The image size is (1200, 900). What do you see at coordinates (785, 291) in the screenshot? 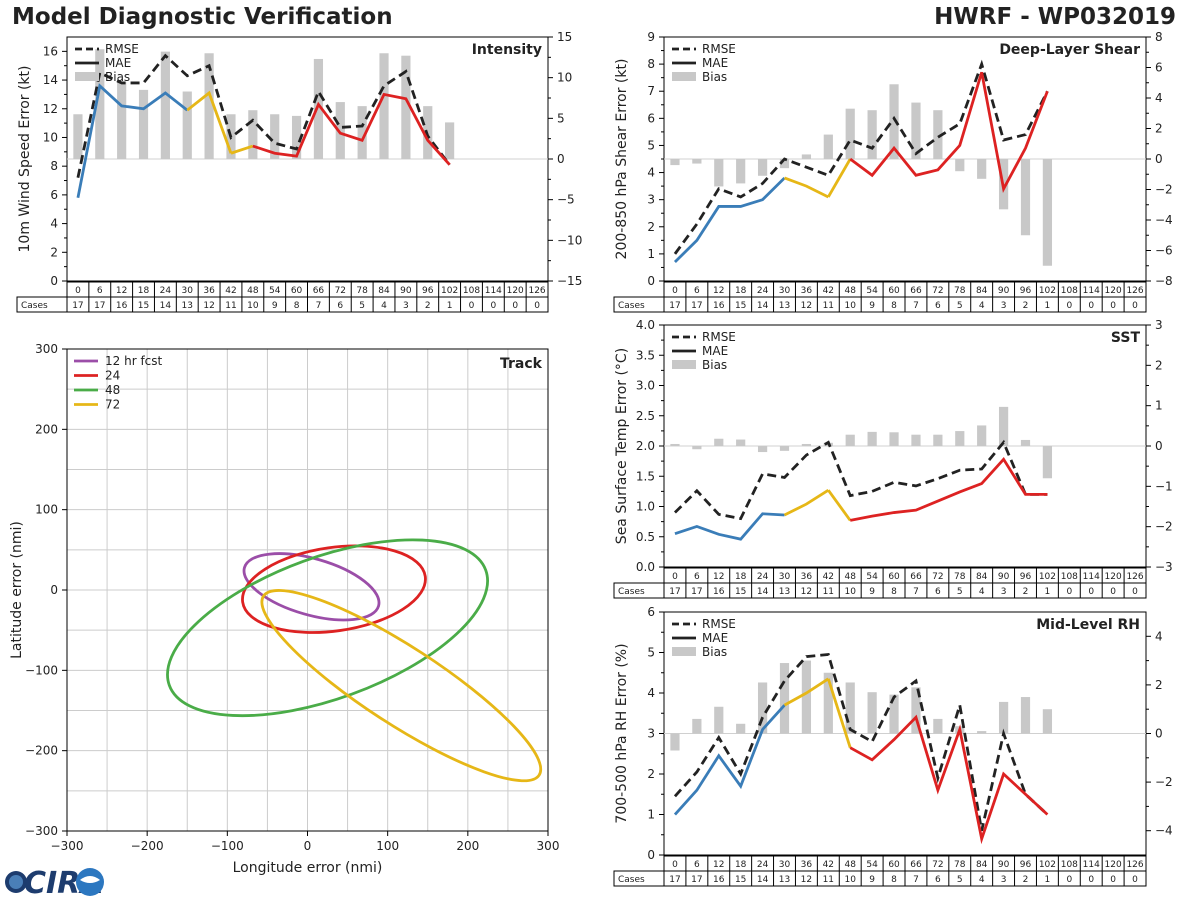
I see `tau-label: 30` at bounding box center [785, 291].